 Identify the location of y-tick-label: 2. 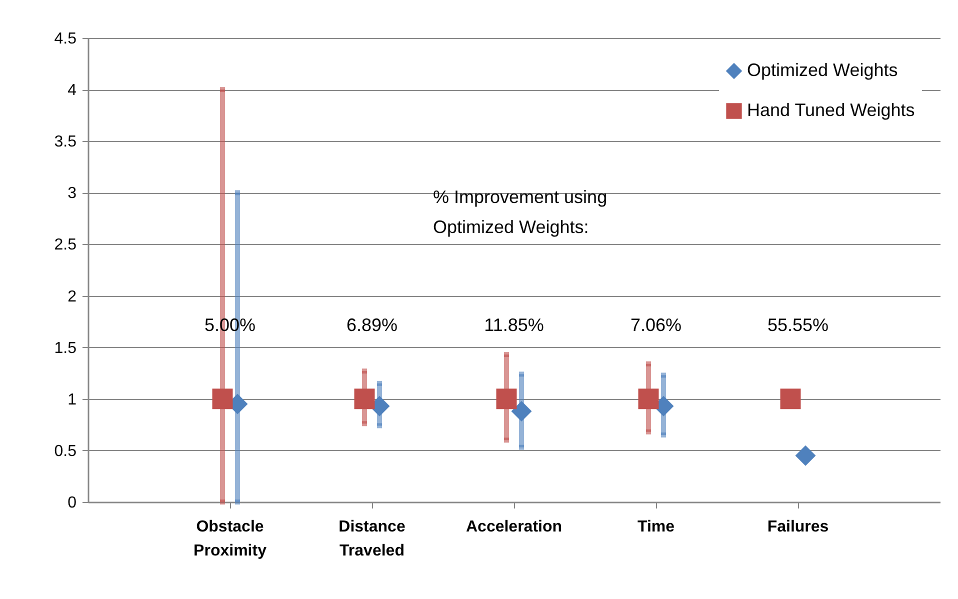
(72, 297).